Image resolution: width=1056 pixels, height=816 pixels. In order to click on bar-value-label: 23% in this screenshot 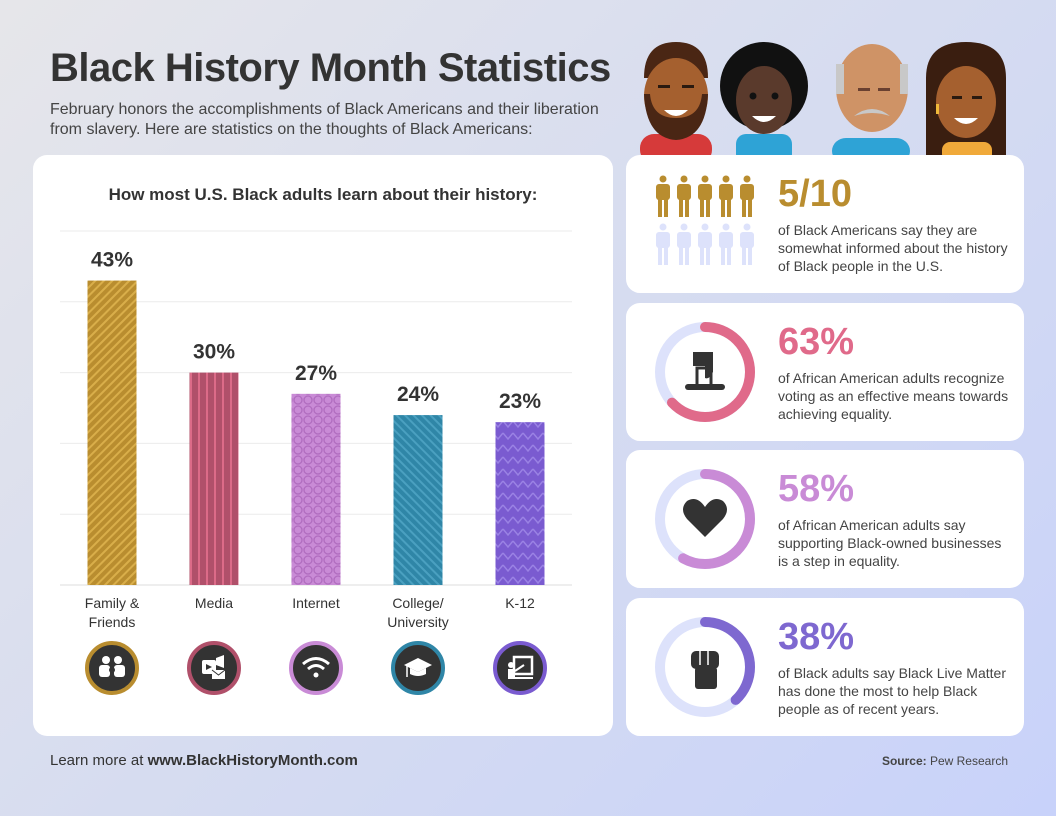, I will do `click(520, 401)`.